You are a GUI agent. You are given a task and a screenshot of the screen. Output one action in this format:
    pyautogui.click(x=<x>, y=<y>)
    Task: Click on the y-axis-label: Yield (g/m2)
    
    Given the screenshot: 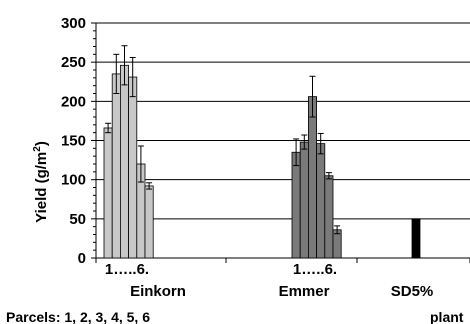 What is the action you would take?
    pyautogui.click(x=41, y=182)
    